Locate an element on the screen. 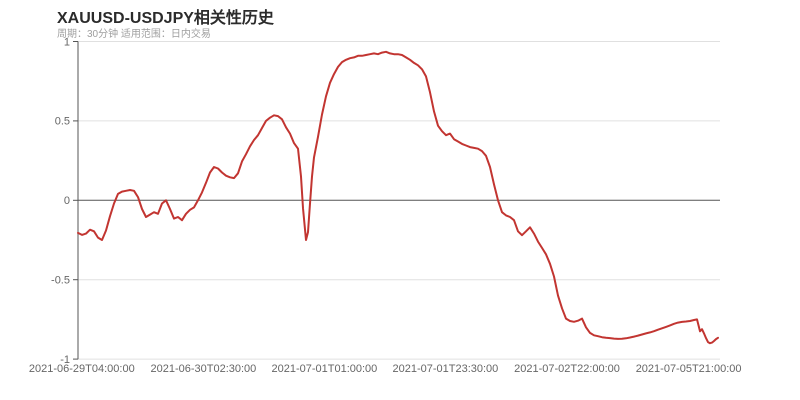 This screenshot has width=800, height=400. y-axis-tick-label: 1 is located at coordinates (67, 42).